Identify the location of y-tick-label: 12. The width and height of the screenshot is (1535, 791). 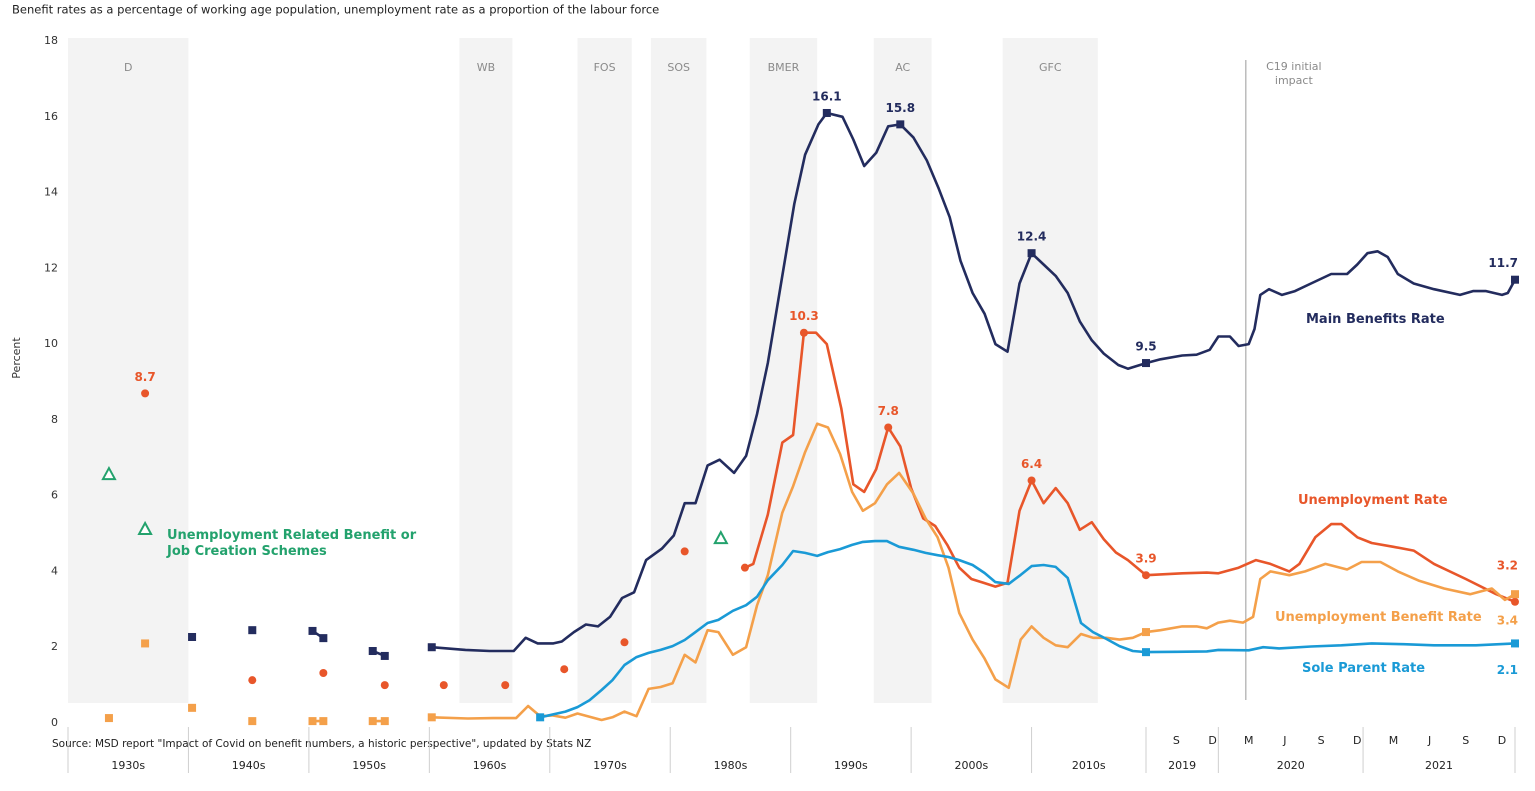
(51, 267).